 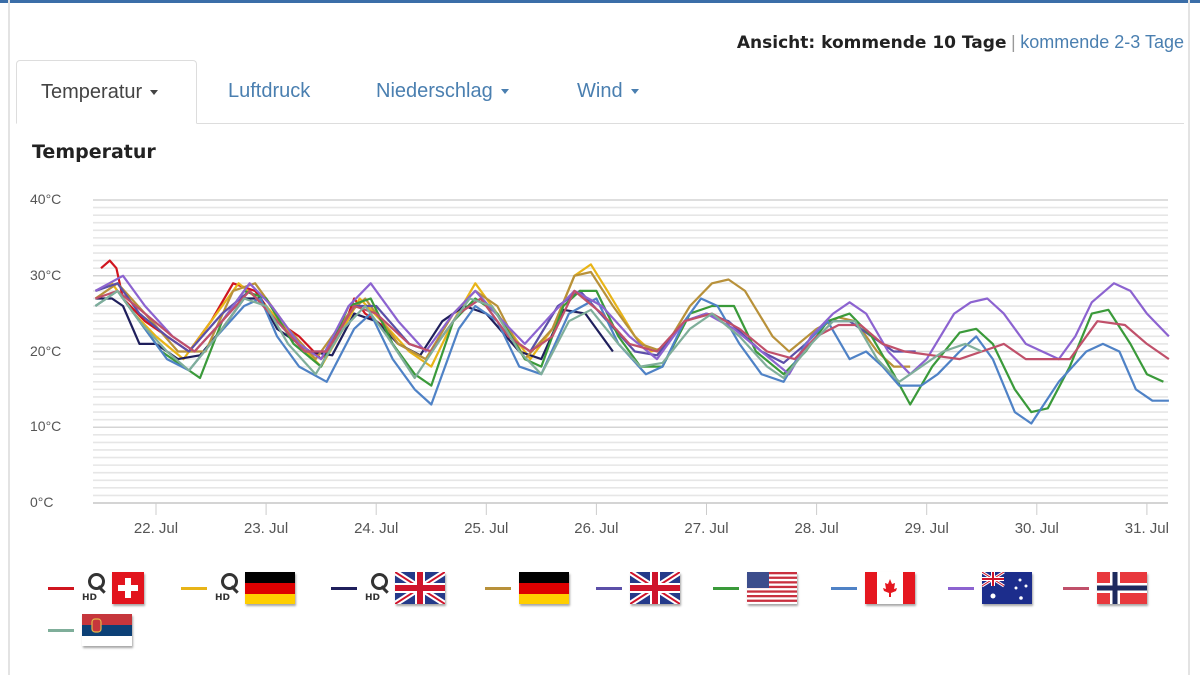 I want to click on legend-item-norwegen, so click(x=1105, y=588).